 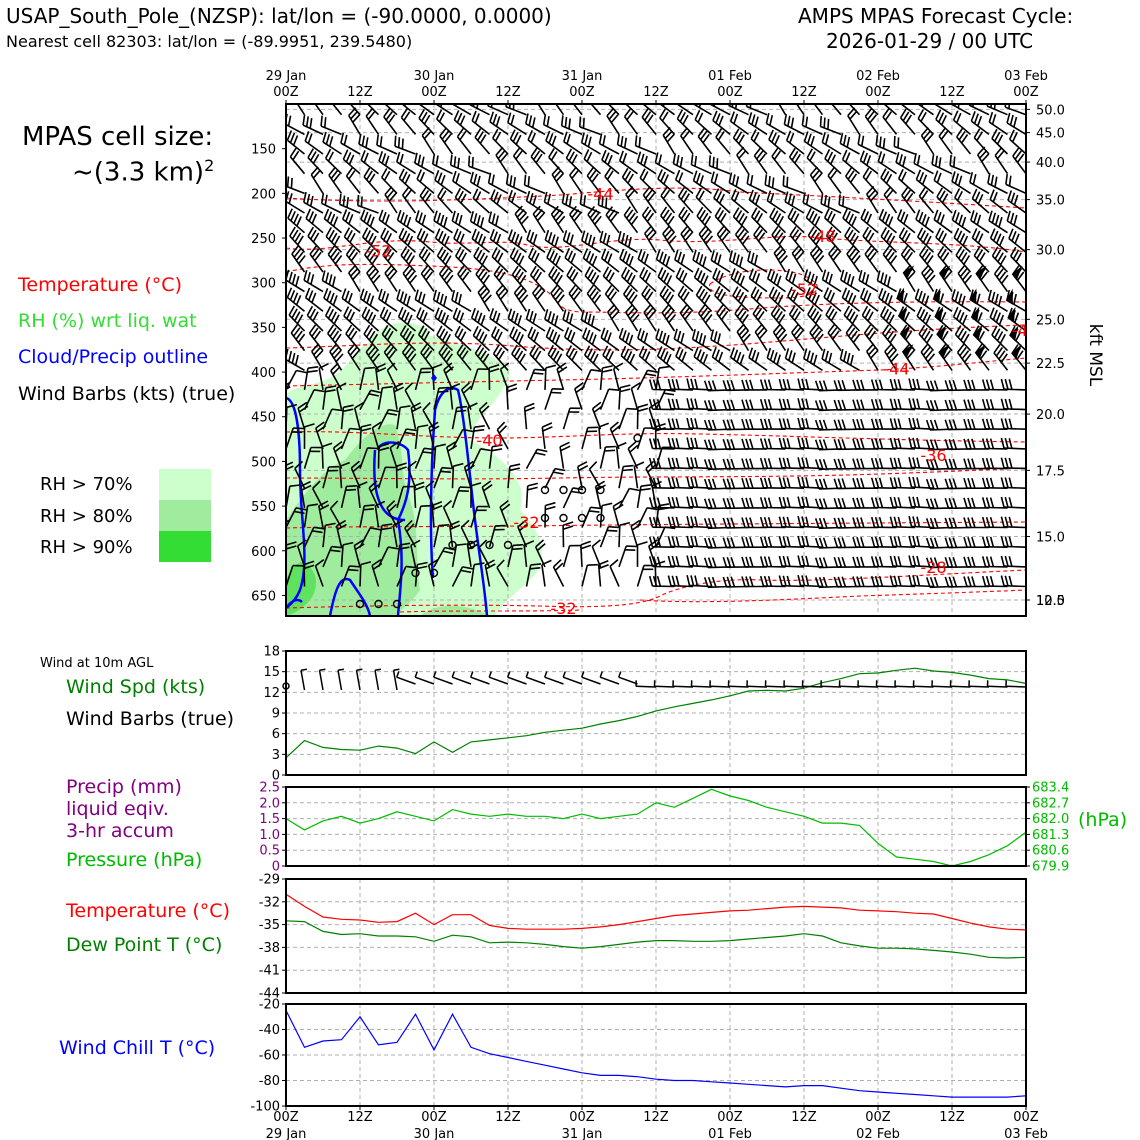 What do you see at coordinates (286, 76) in the screenshot?
I see `top-date-label: 29 Jan` at bounding box center [286, 76].